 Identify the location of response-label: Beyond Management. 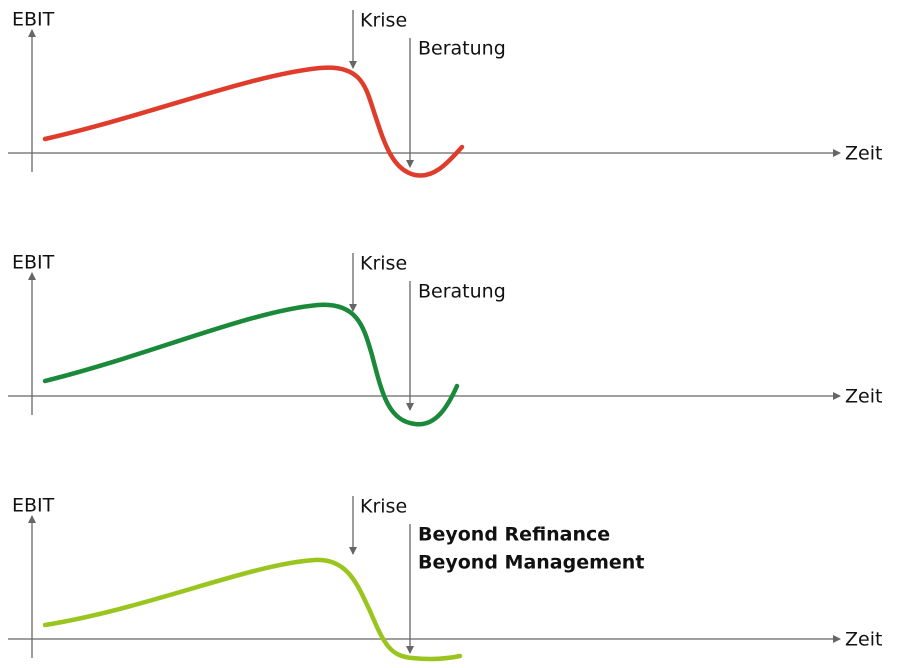
(531, 563).